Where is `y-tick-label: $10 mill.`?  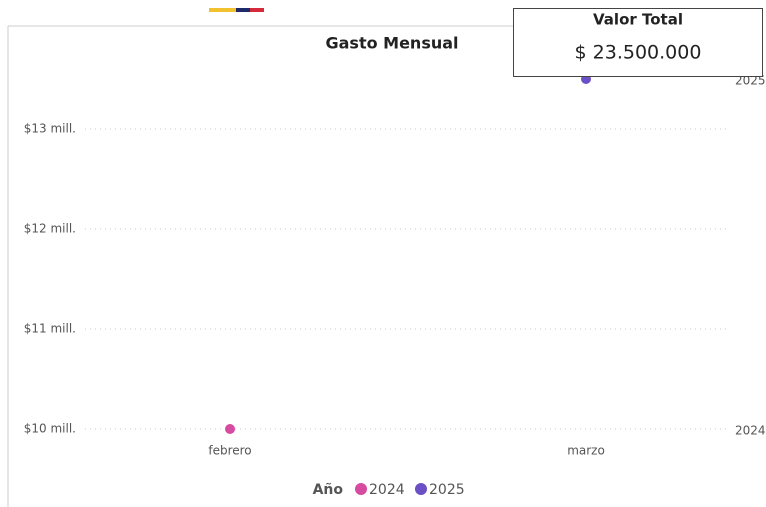
y-tick-label: $10 mill. is located at coordinates (50, 429).